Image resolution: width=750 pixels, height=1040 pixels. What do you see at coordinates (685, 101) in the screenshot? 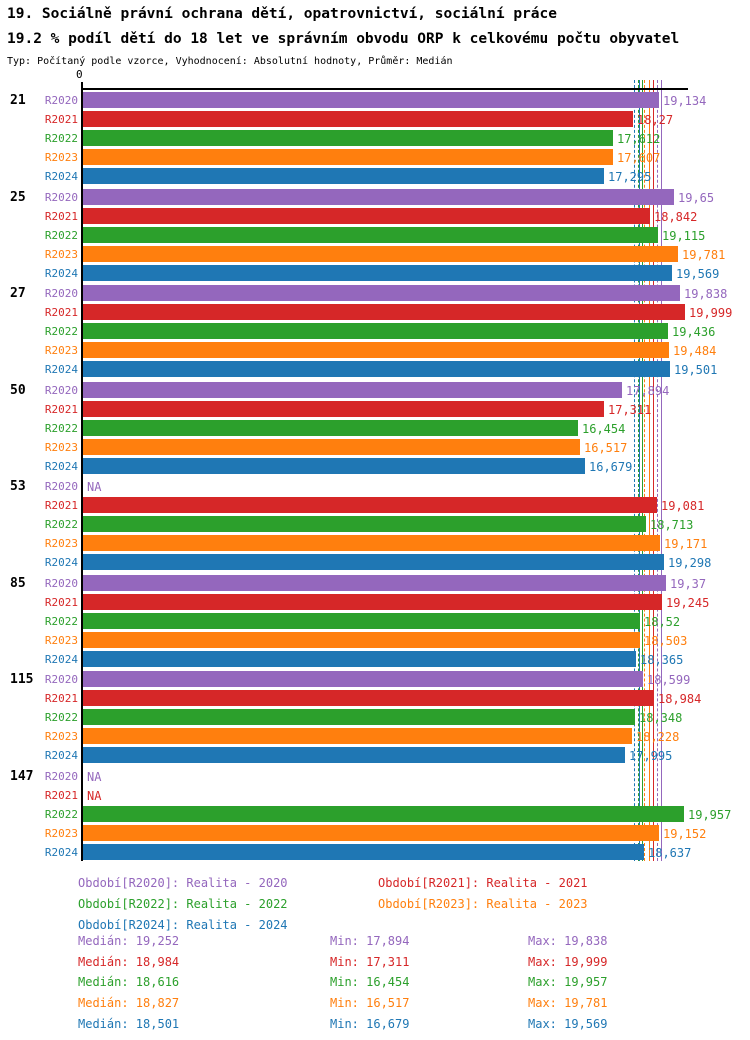
I see `bar-value-label: 19,134` at bounding box center [685, 101].